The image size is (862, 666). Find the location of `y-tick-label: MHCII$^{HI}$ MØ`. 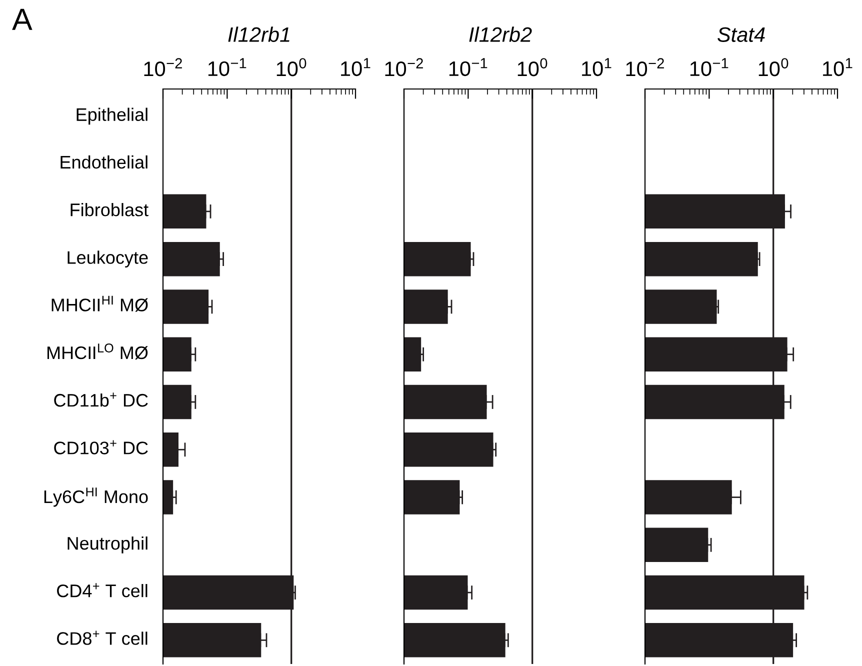

y-tick-label: MHCII$^{HI}$ MØ is located at coordinates (100, 304).